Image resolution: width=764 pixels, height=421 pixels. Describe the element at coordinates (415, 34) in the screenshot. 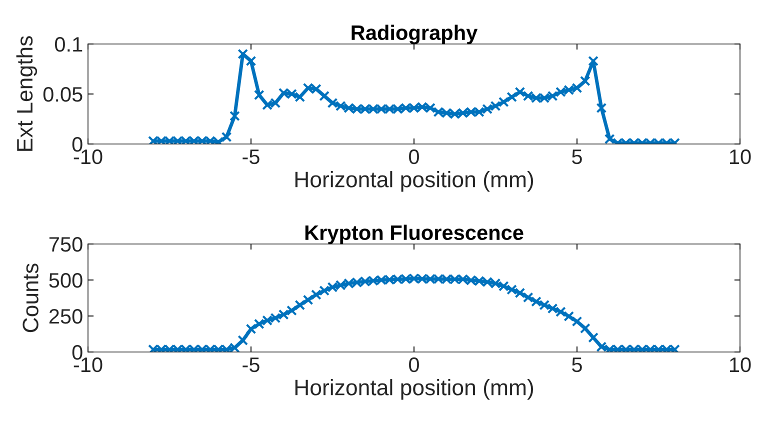

I see `chart-title: Radiography` at that location.